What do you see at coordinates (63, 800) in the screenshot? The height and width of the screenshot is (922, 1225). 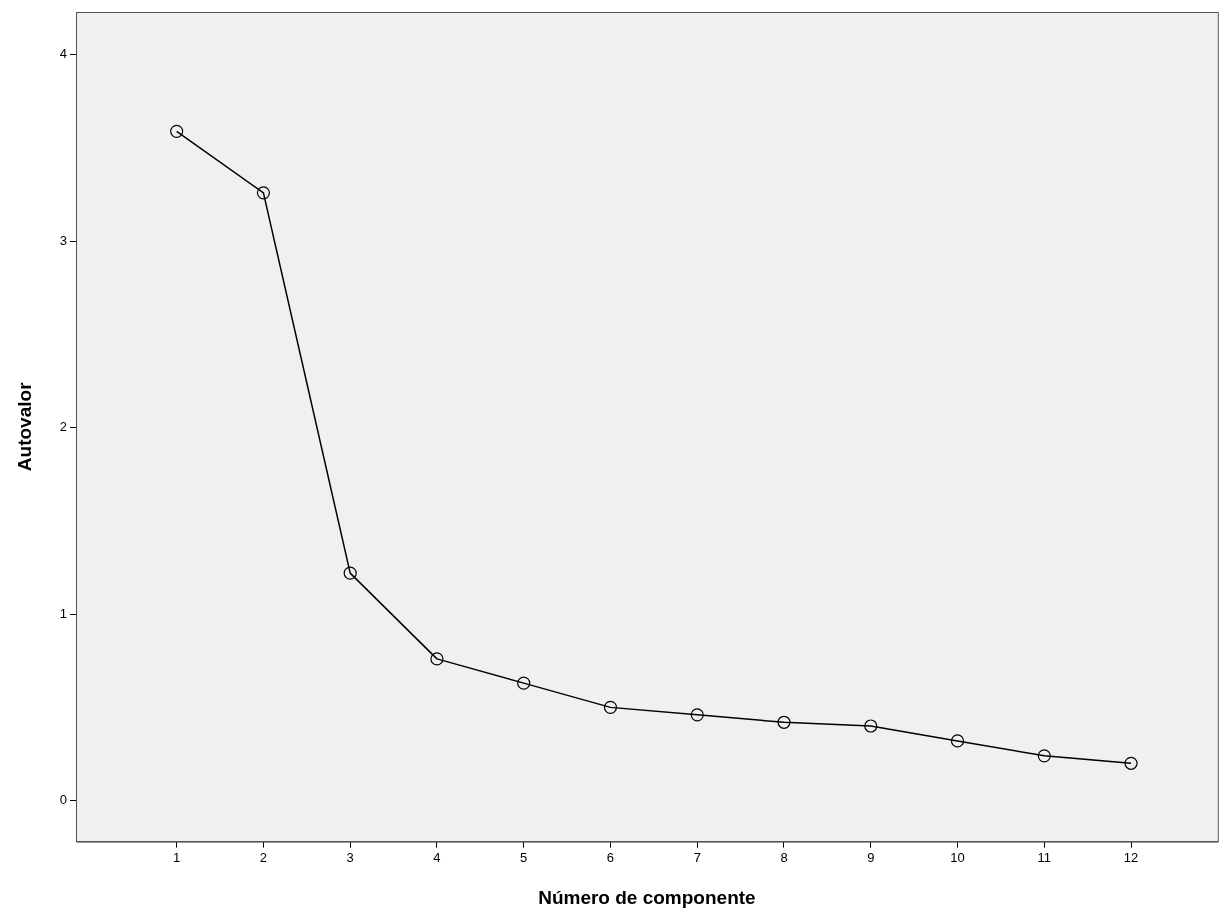 I see `y-tick-label: 0` at bounding box center [63, 800].